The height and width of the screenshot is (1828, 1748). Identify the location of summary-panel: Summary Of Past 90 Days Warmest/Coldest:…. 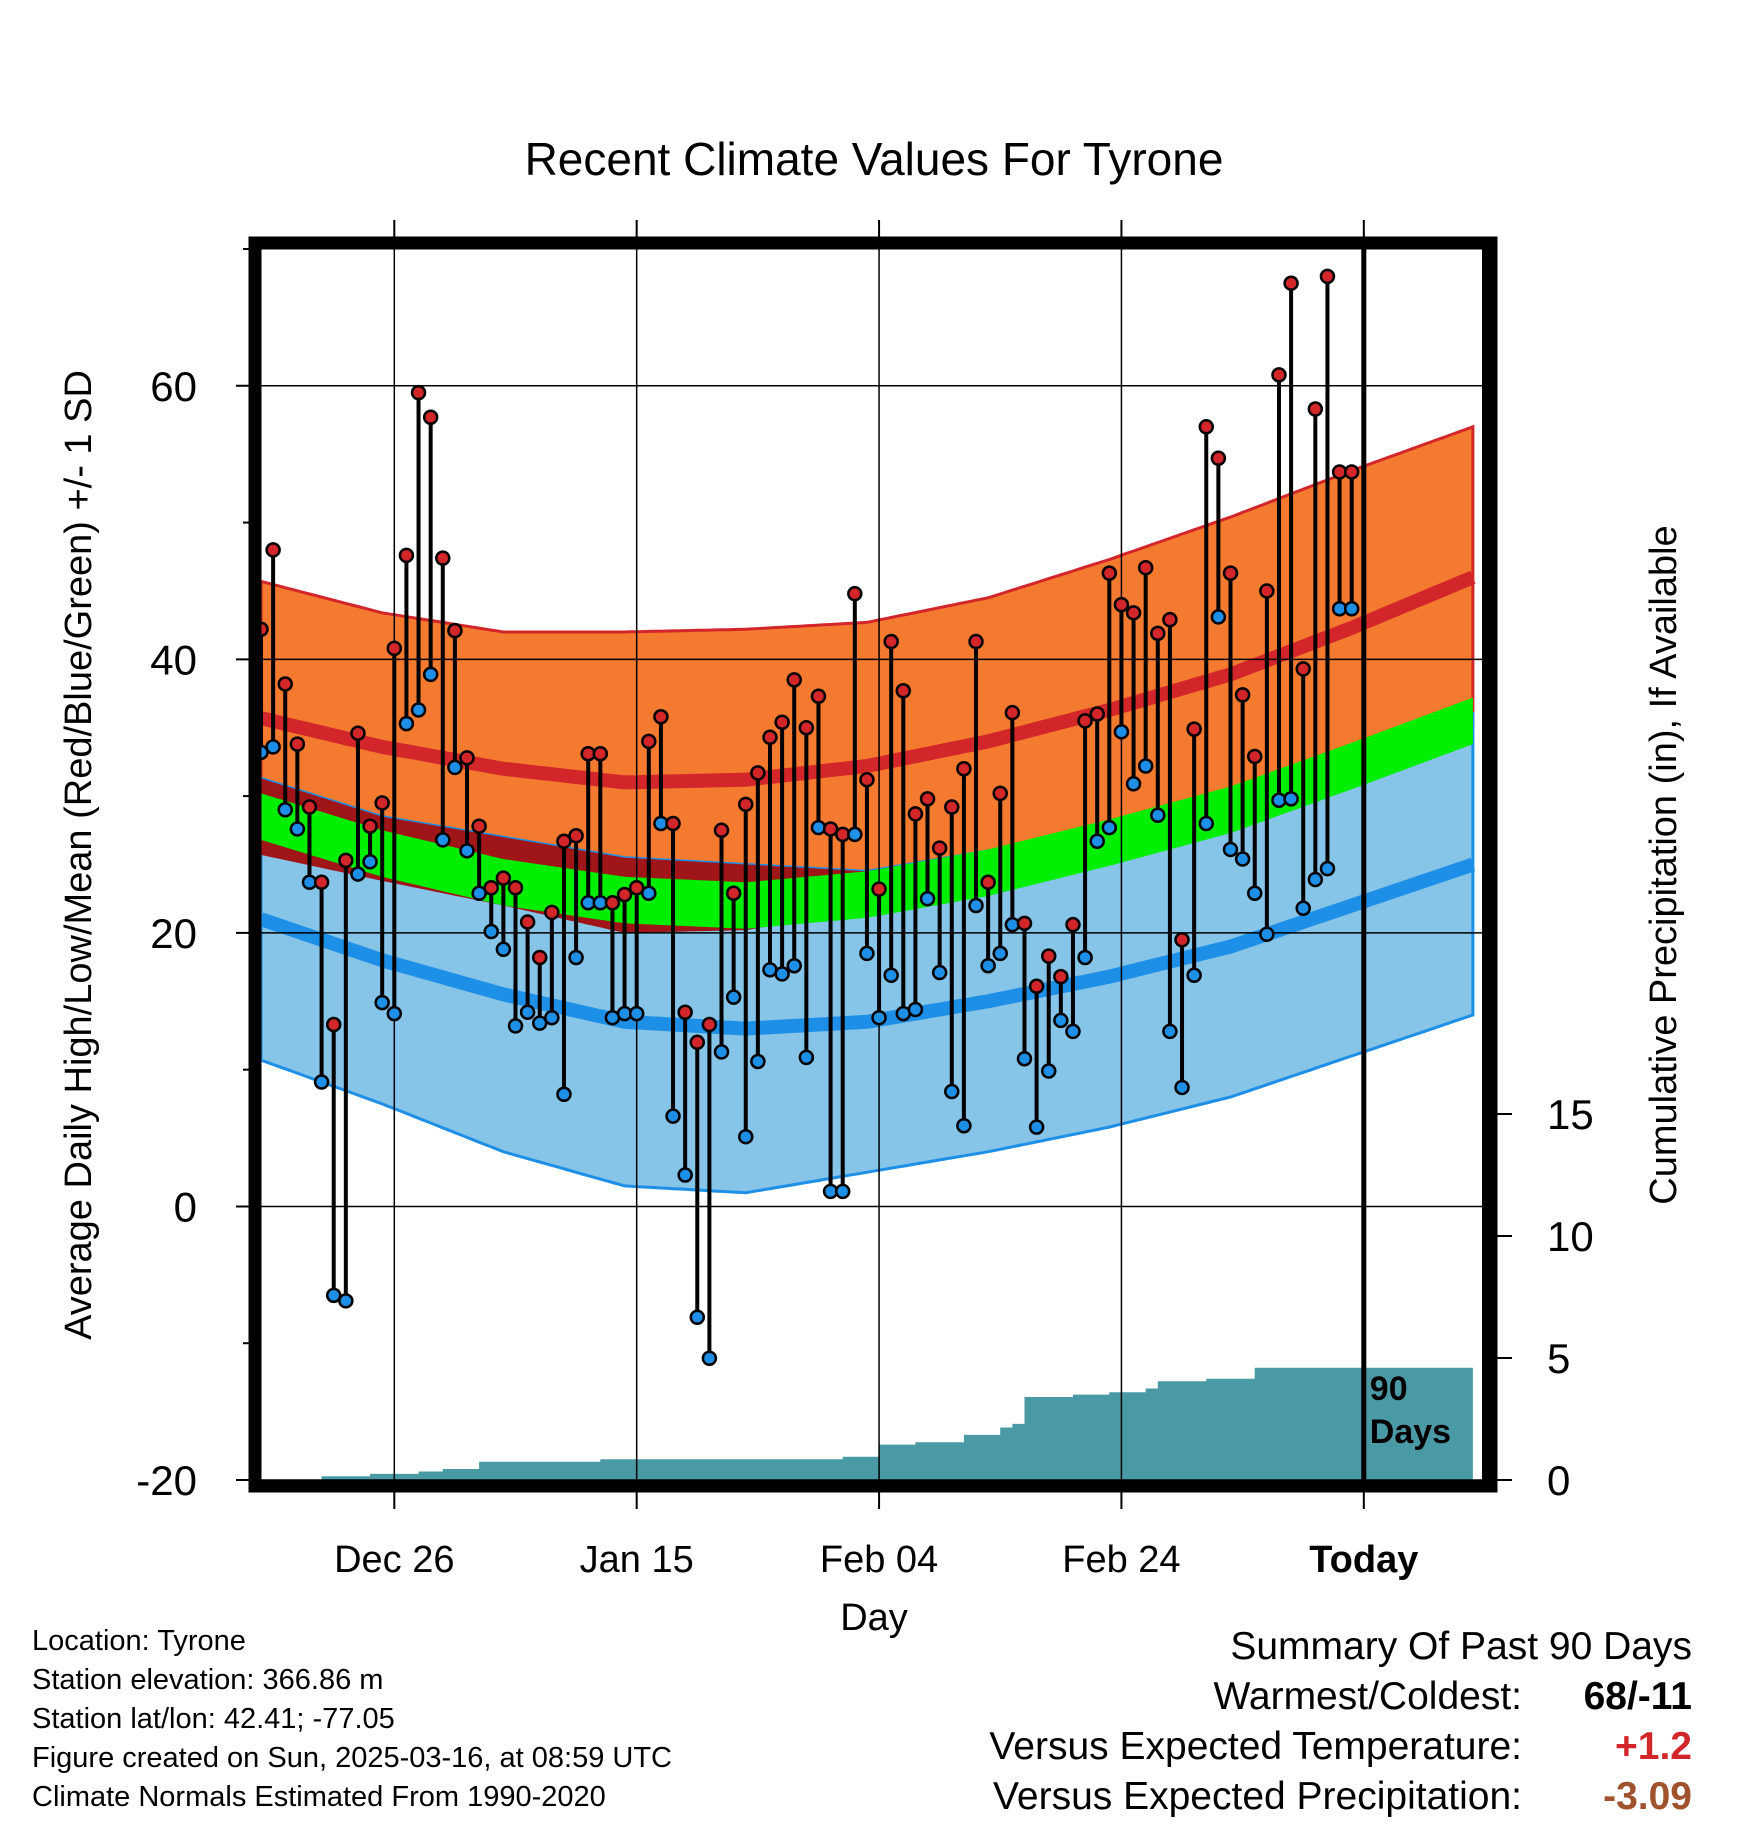
(1340, 1722).